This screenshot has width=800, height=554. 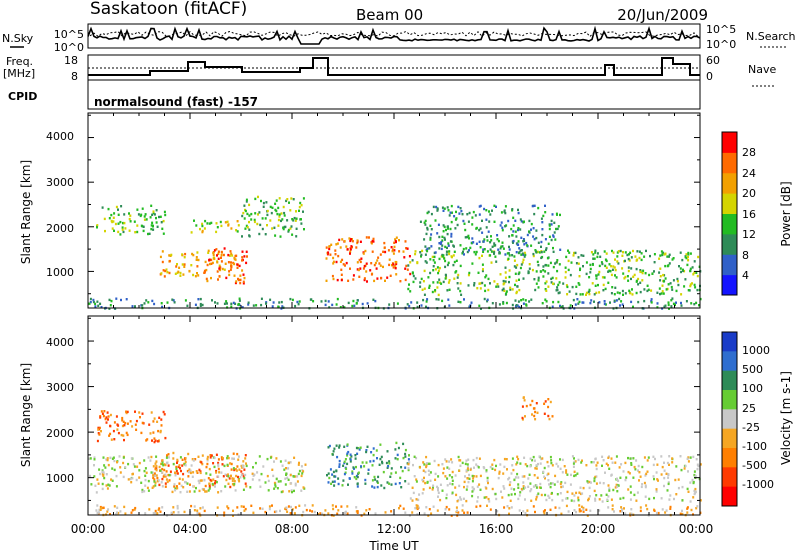 What do you see at coordinates (729, 203) in the screenshot?
I see `colorbar-swatch` at bounding box center [729, 203].